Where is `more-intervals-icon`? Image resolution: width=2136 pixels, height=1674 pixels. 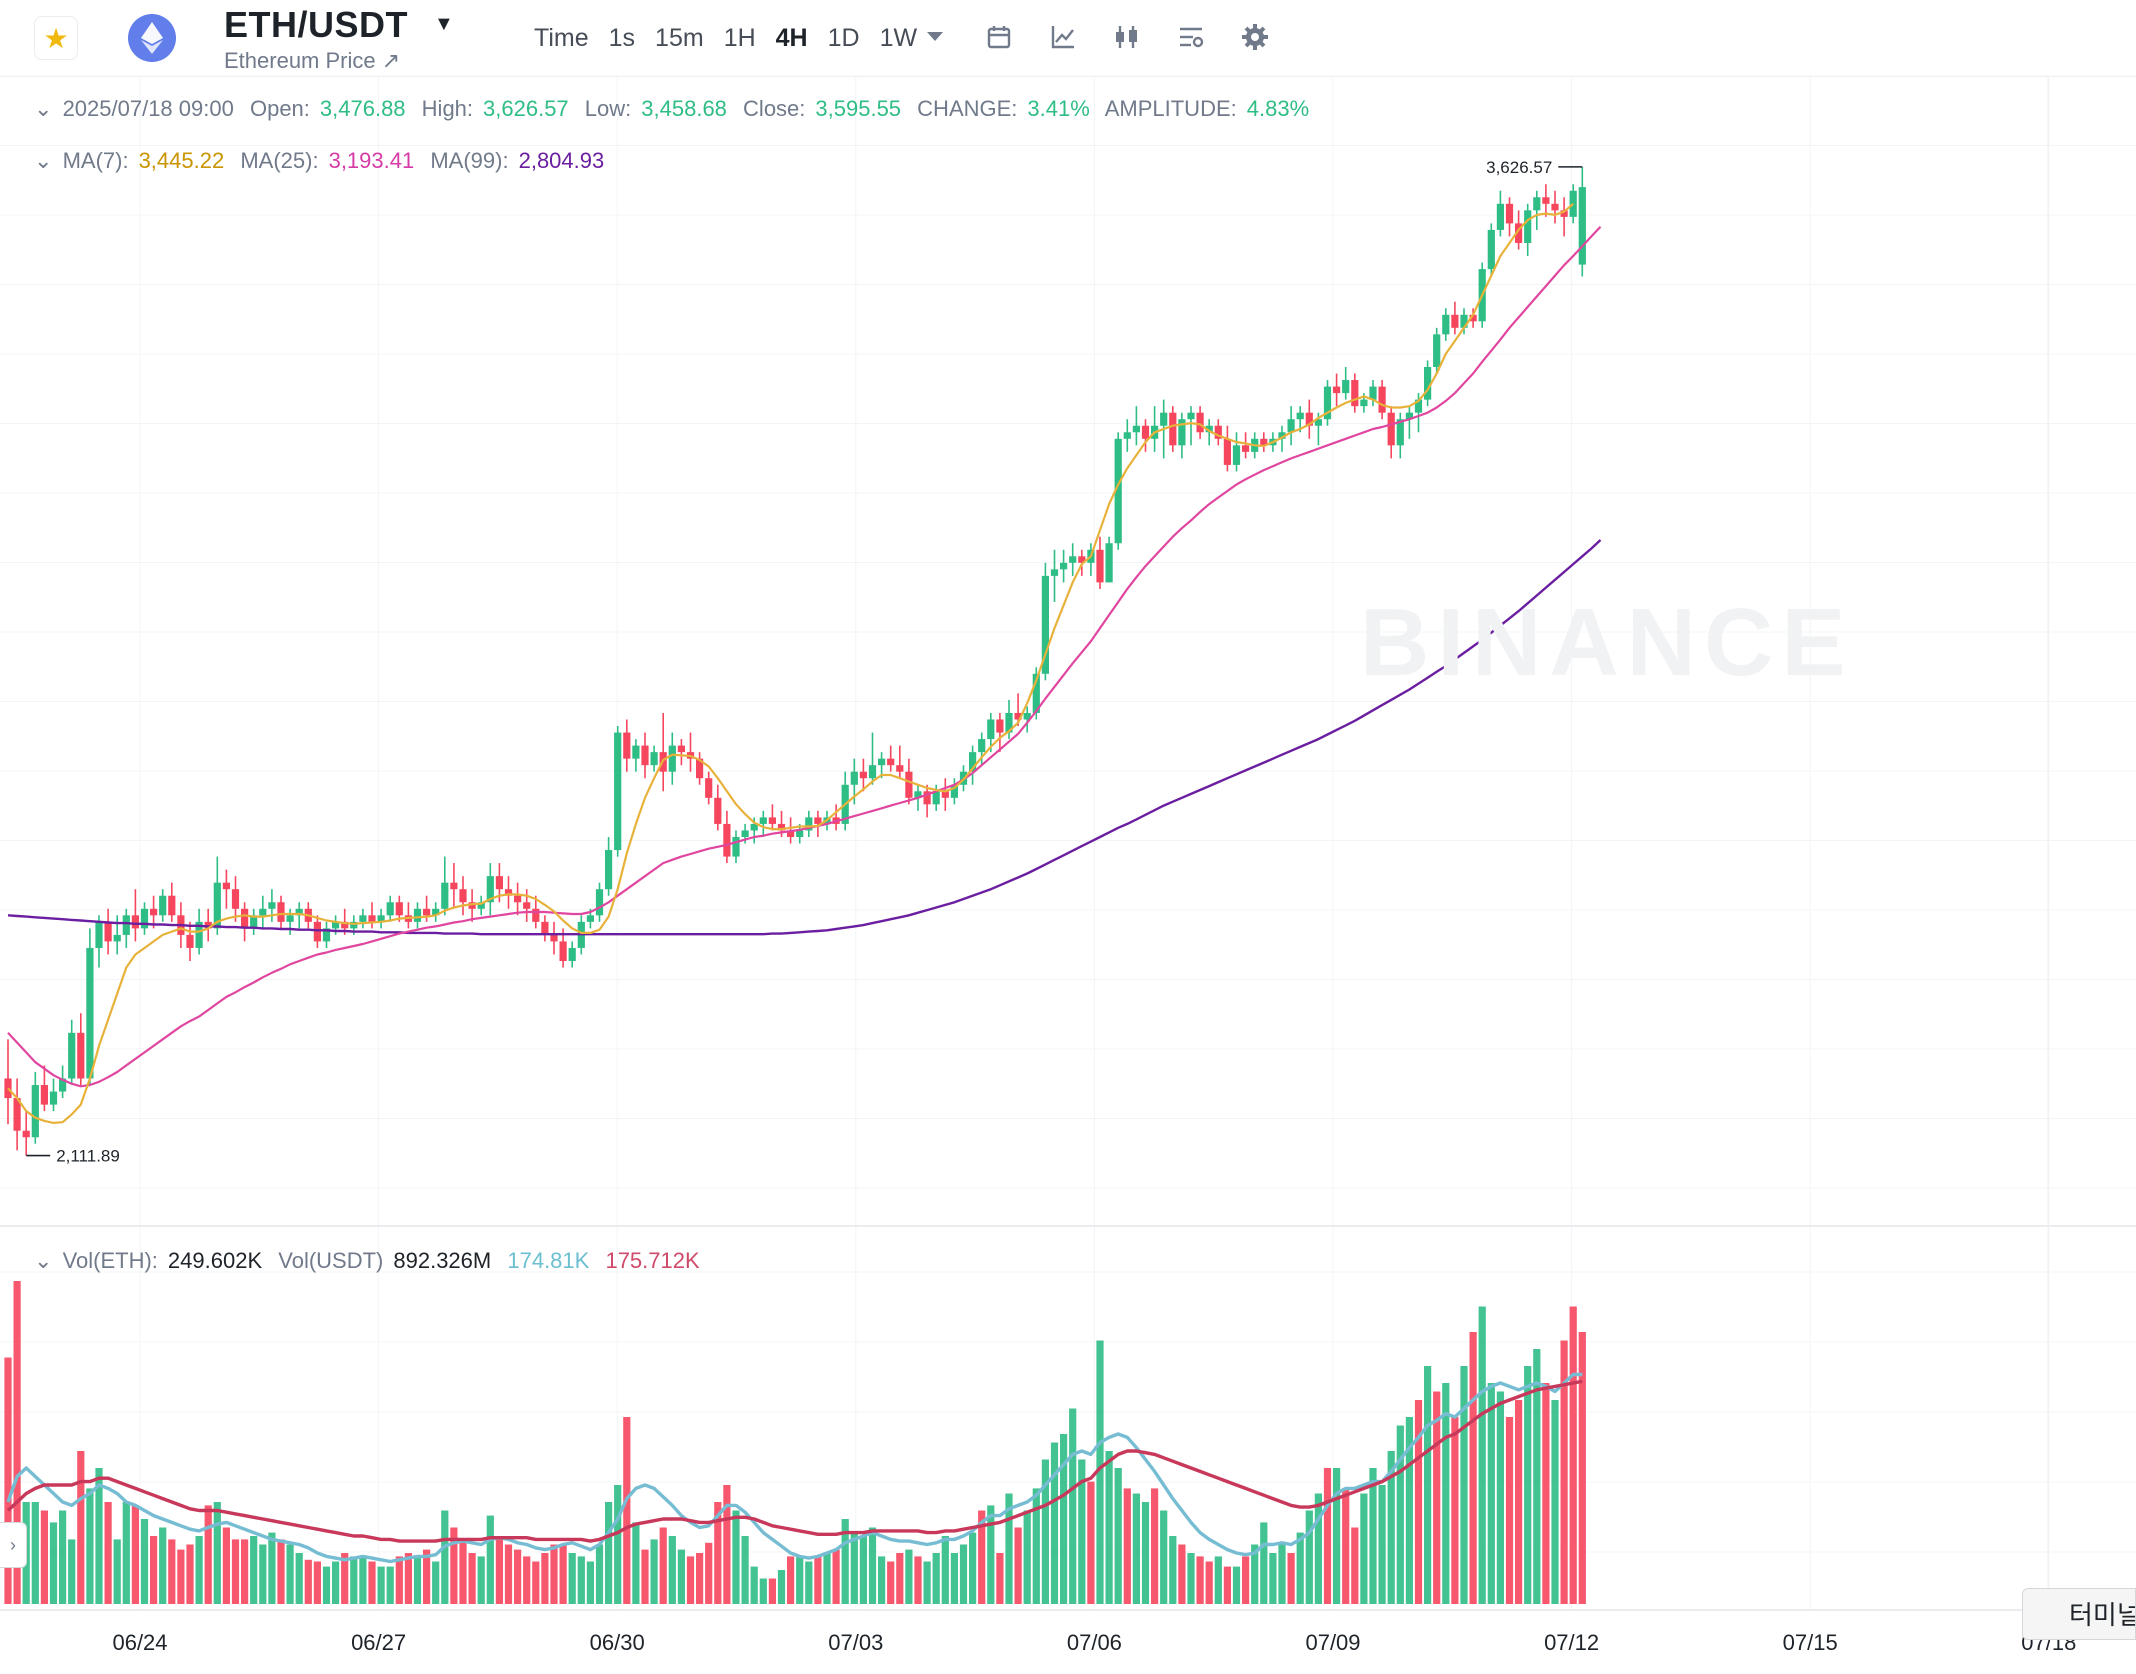 more-intervals-icon is located at coordinates (935, 37).